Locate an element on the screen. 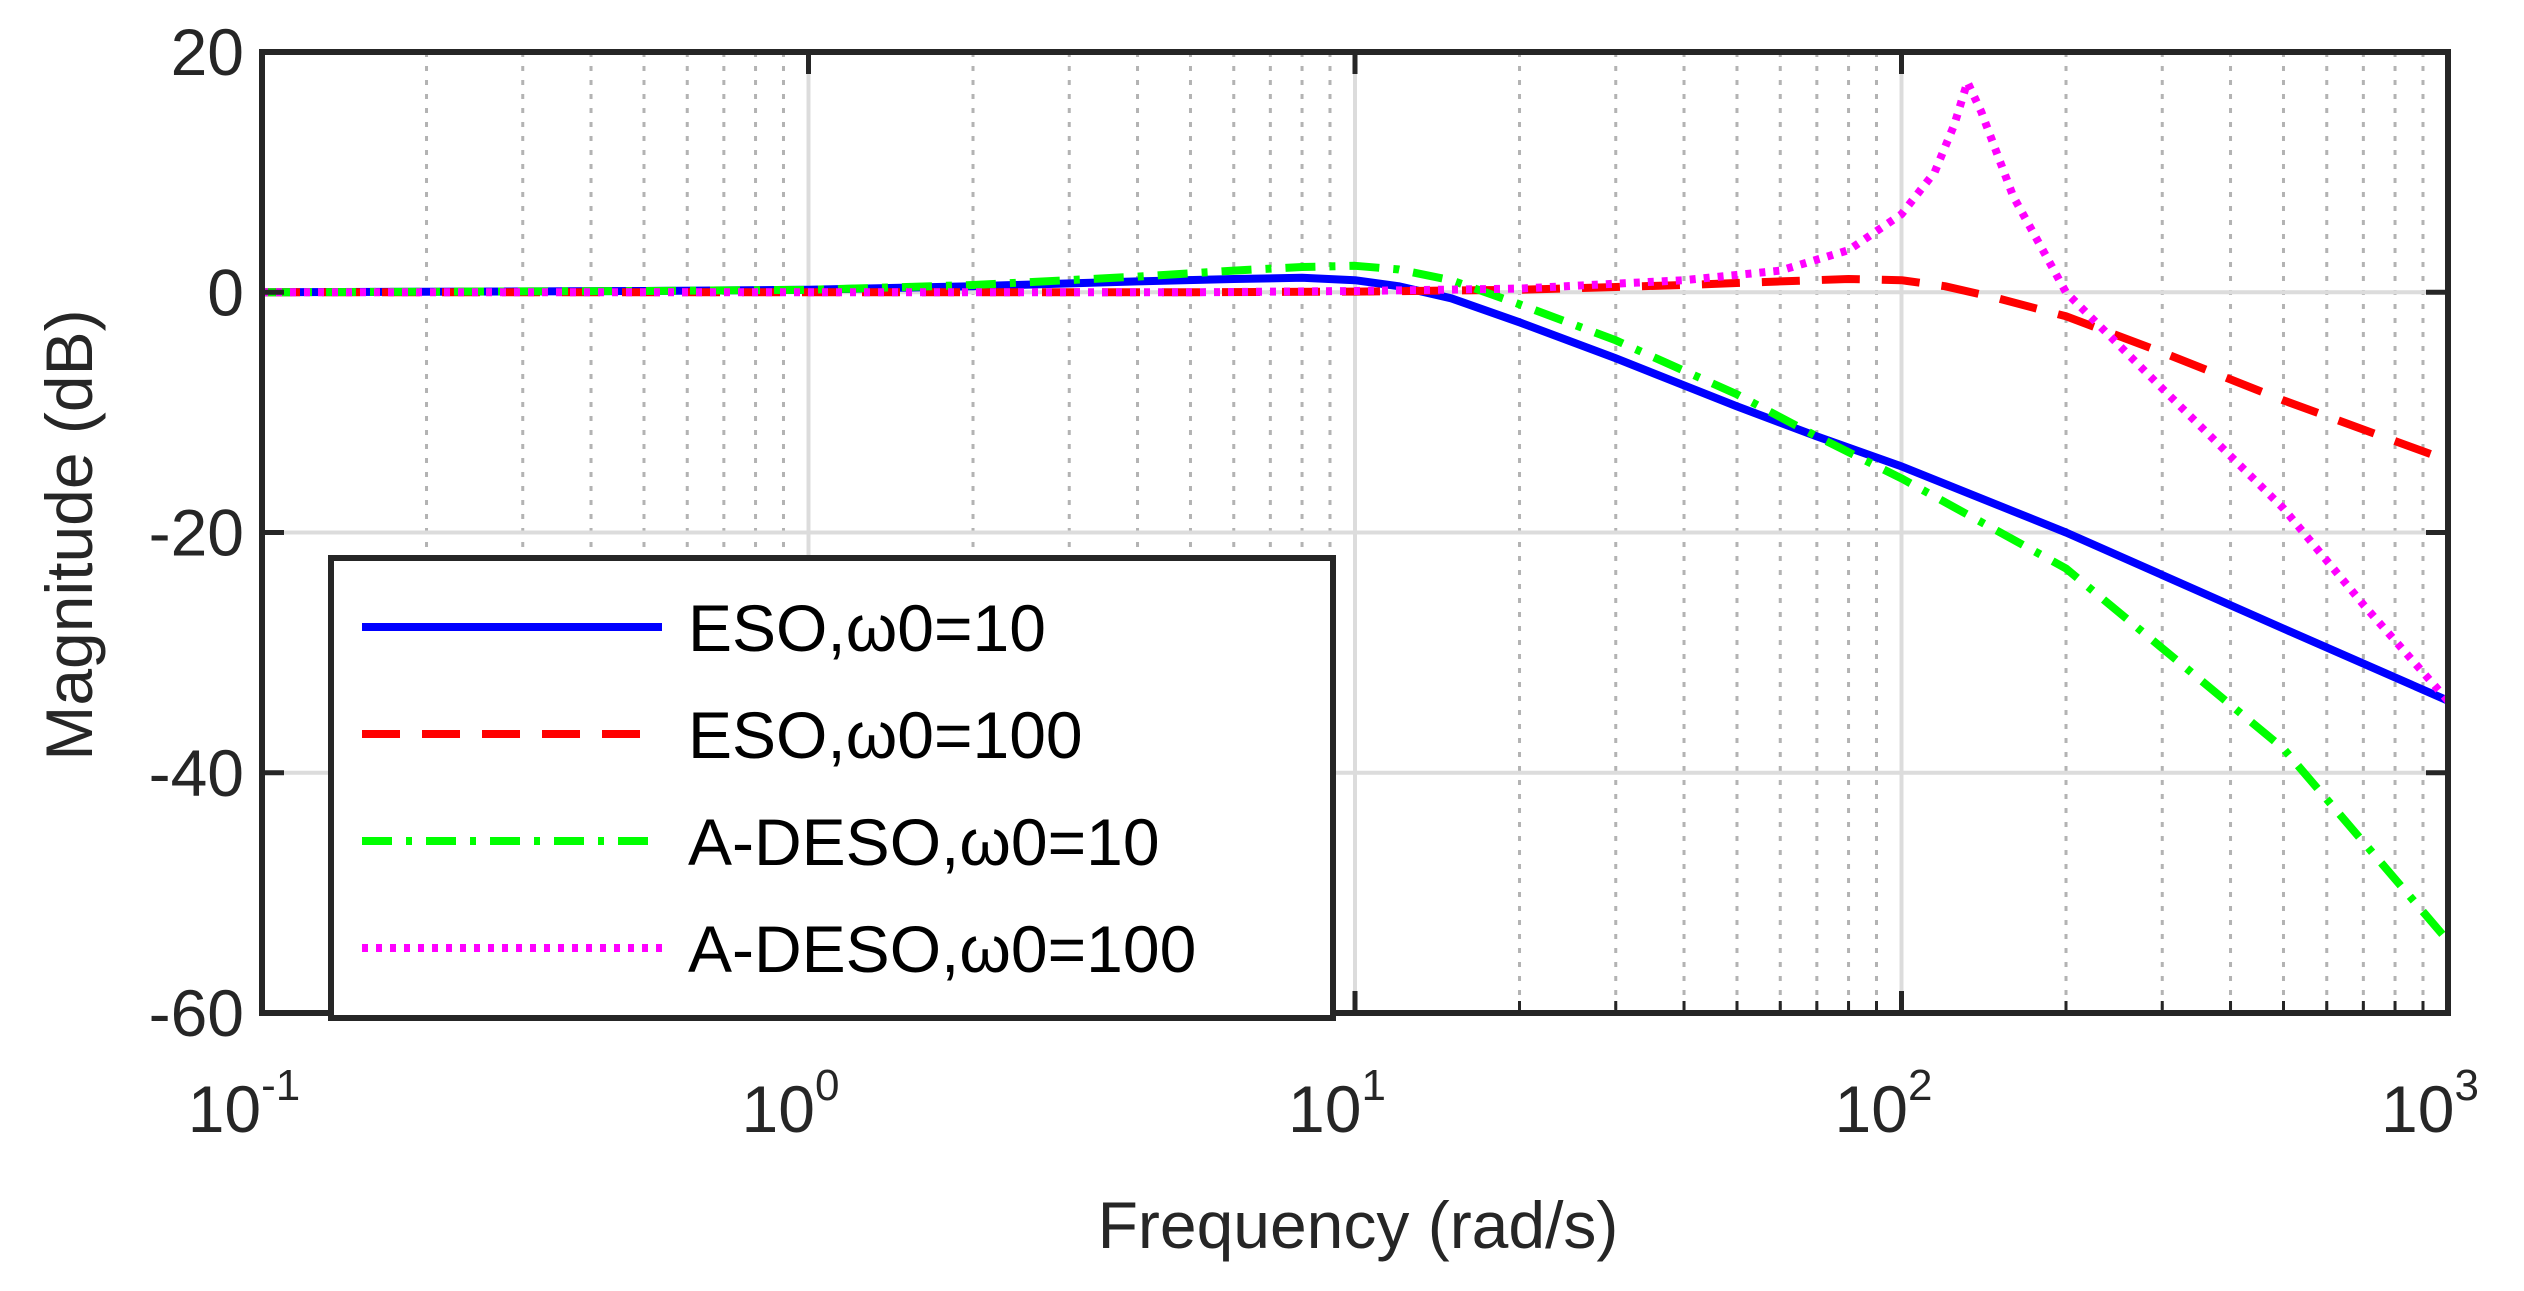  y-axis-label: Magnitude (dB) is located at coordinates (69, 534).